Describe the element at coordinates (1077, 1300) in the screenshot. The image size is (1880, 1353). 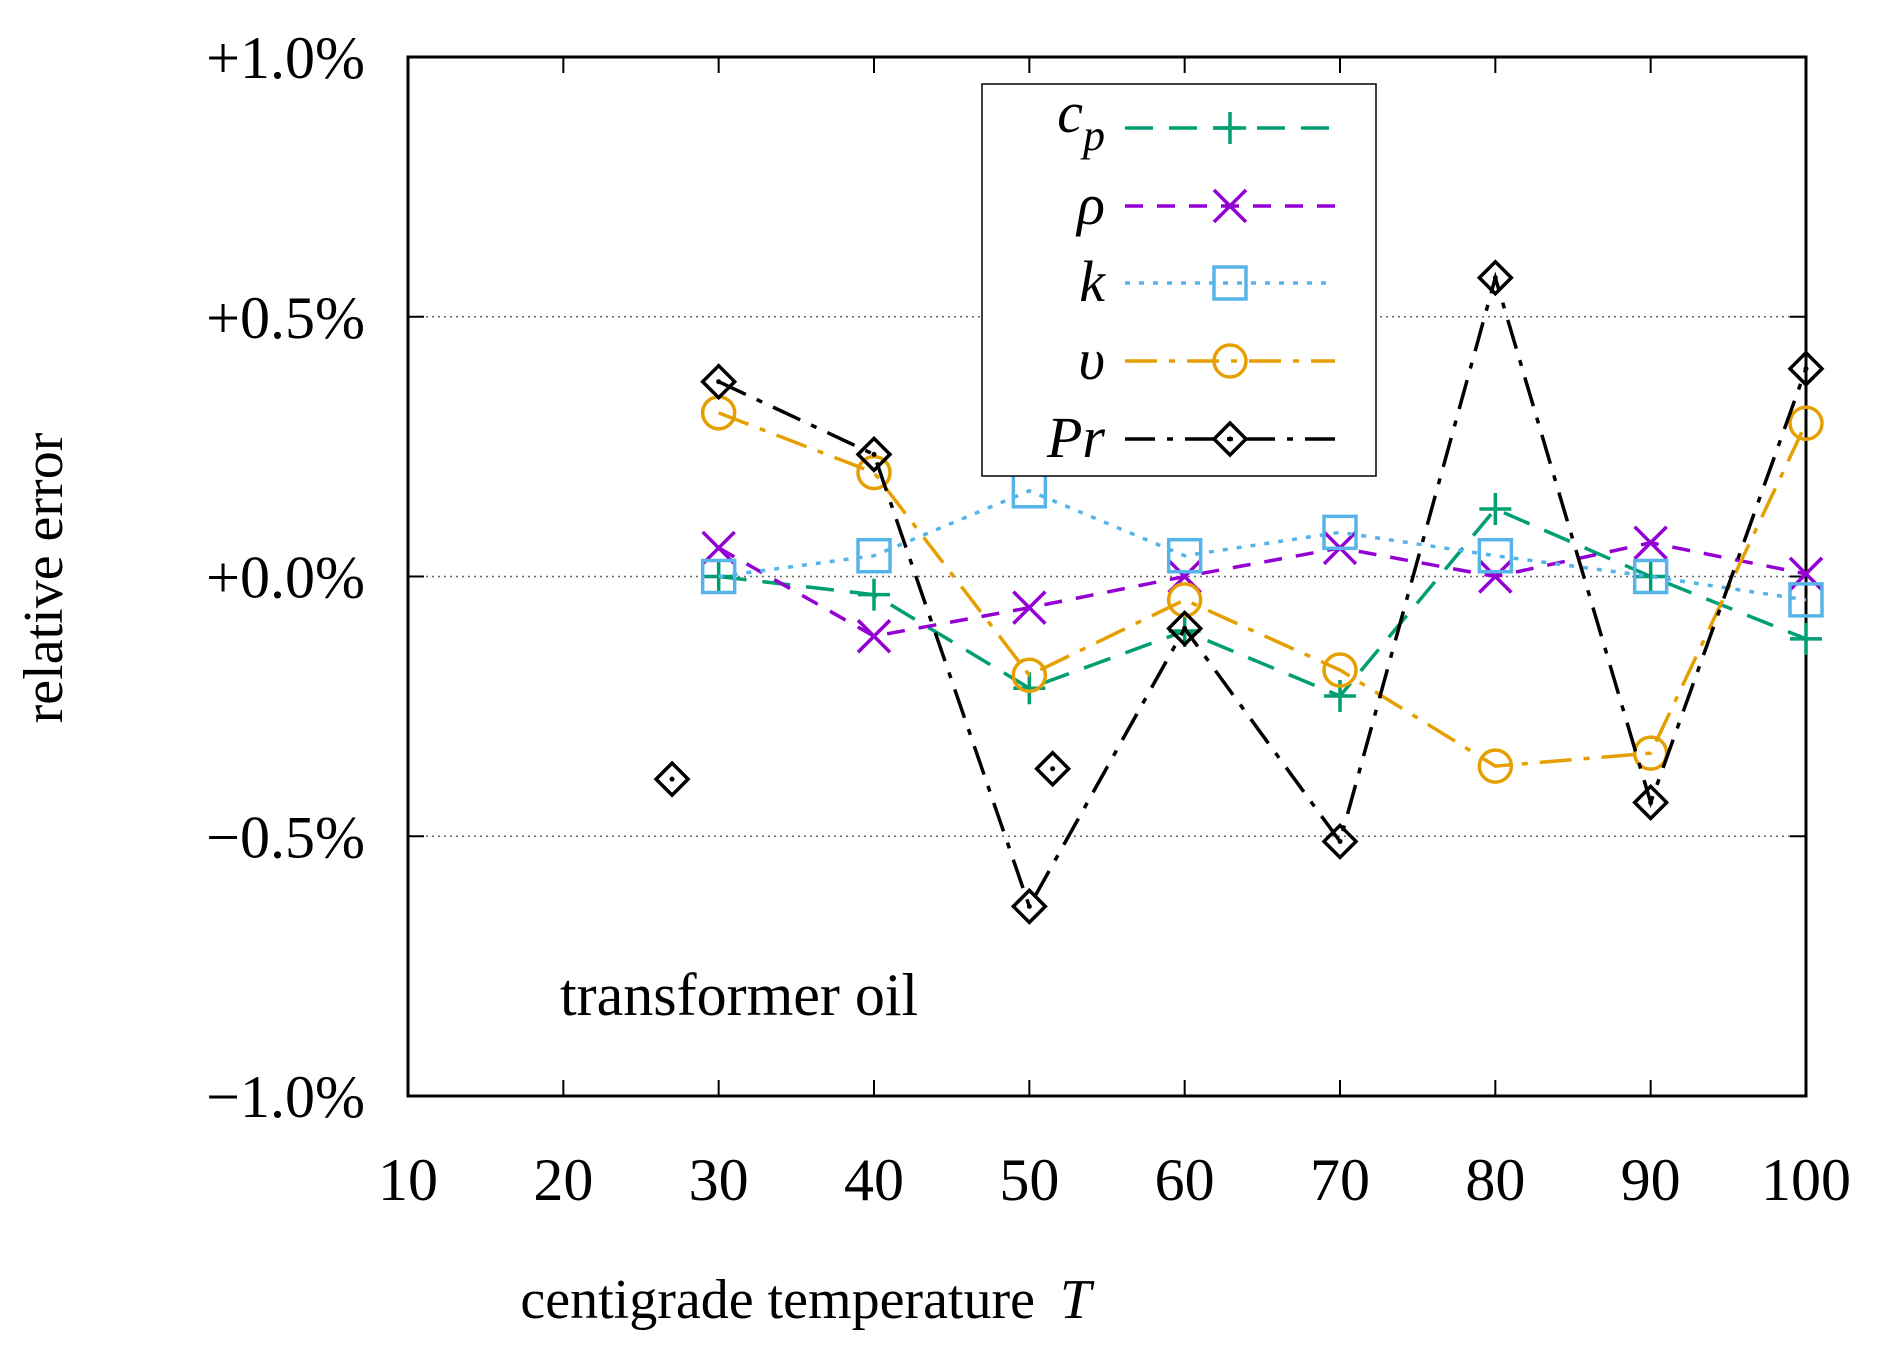
I see `x-axis-symbol: T` at that location.